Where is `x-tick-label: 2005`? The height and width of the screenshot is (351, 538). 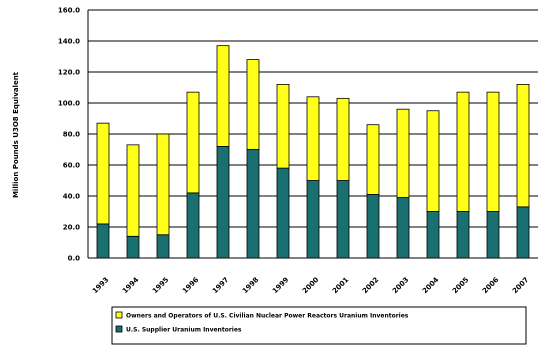
x-tick-label: 2005 is located at coordinates (461, 286).